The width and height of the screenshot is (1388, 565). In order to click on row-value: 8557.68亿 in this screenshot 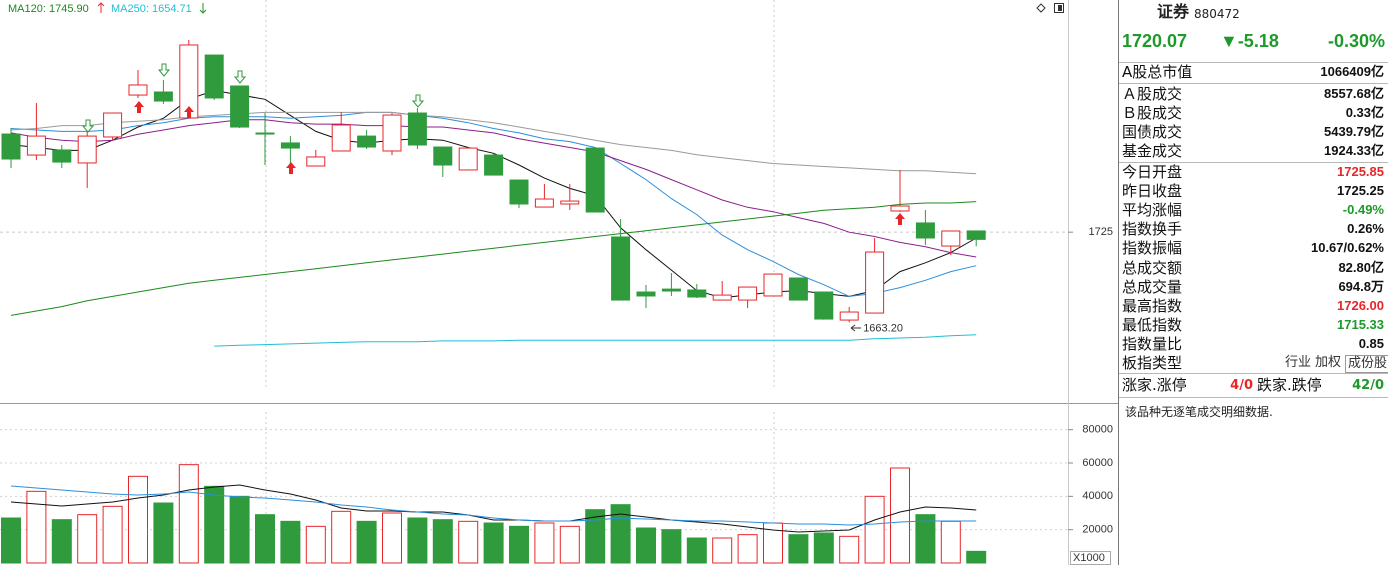, I will do `click(1354, 93)`.